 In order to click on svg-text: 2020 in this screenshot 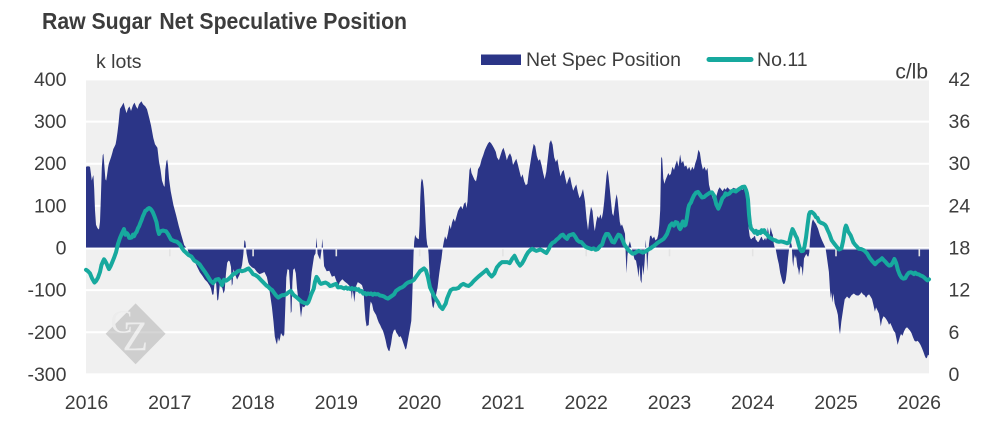, I will do `click(420, 403)`.